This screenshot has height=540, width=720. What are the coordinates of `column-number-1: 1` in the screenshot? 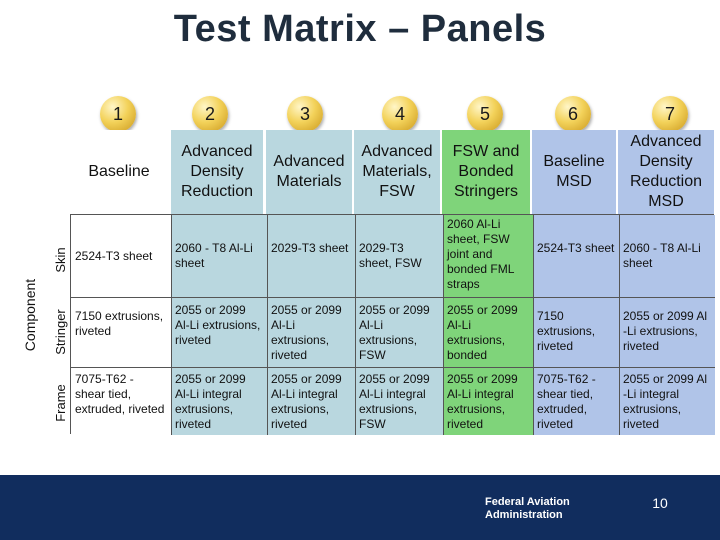 It's located at (118, 114).